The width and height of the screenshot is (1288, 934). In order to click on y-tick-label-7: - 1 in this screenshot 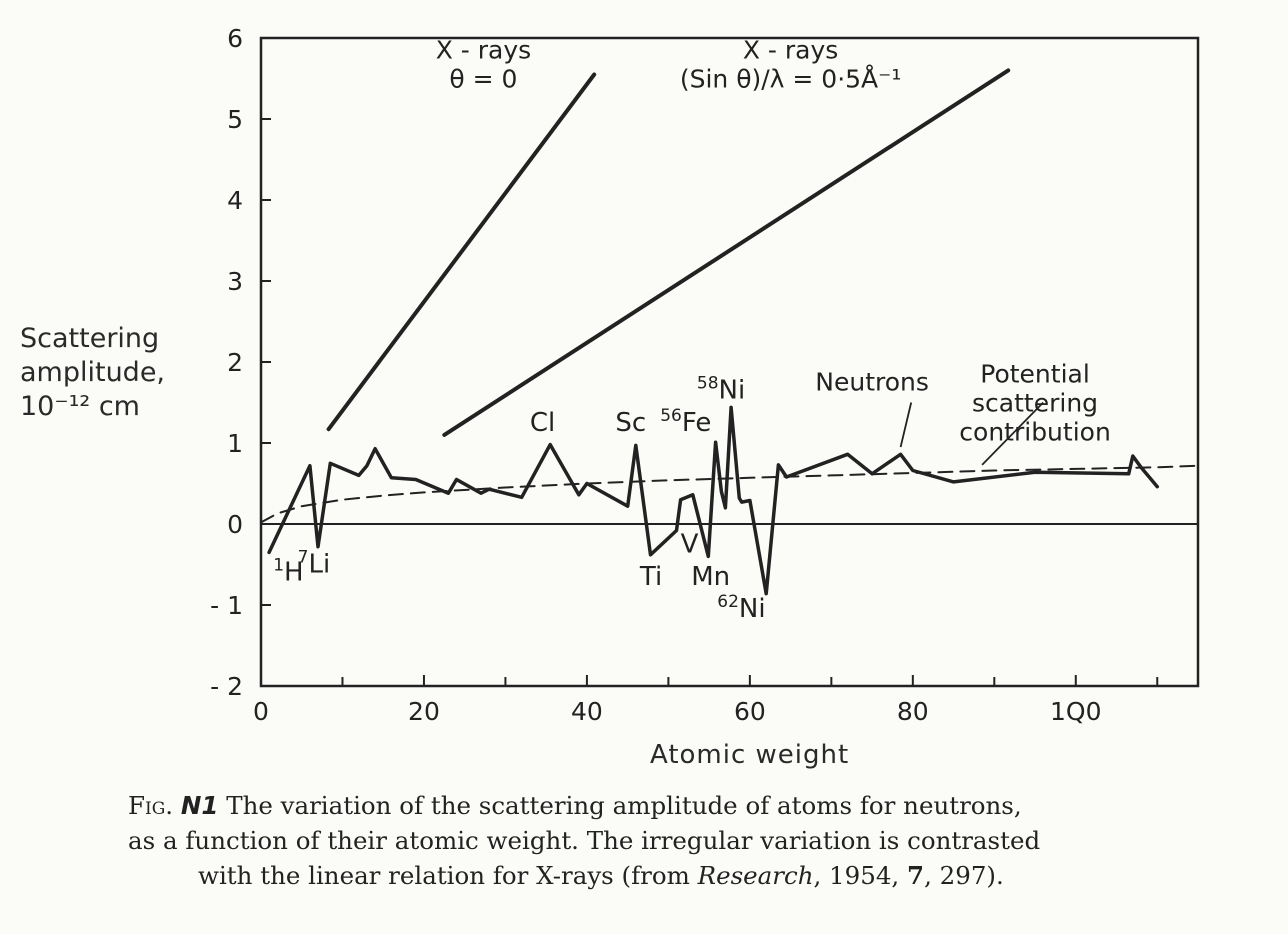, I will do `click(226, 605)`.